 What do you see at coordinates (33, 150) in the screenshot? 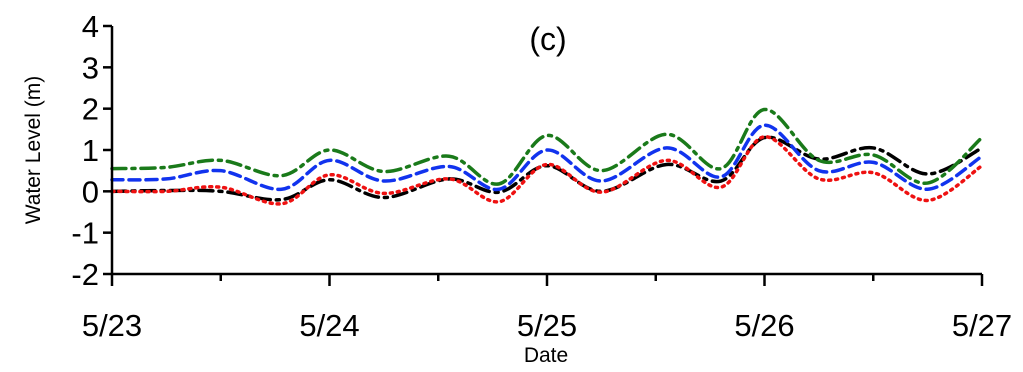
I see `y-axis-title: Water Level (m)` at bounding box center [33, 150].